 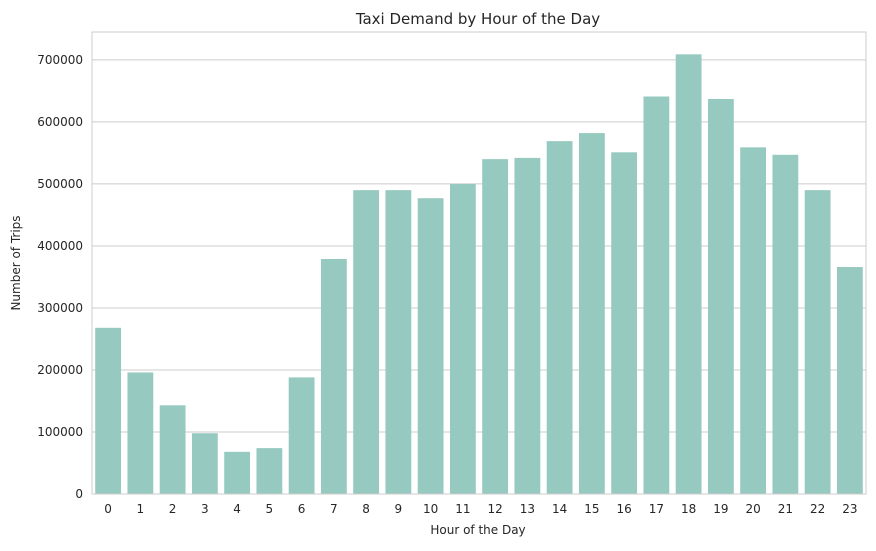 What do you see at coordinates (623, 509) in the screenshot?
I see `x-tick-label: 16` at bounding box center [623, 509].